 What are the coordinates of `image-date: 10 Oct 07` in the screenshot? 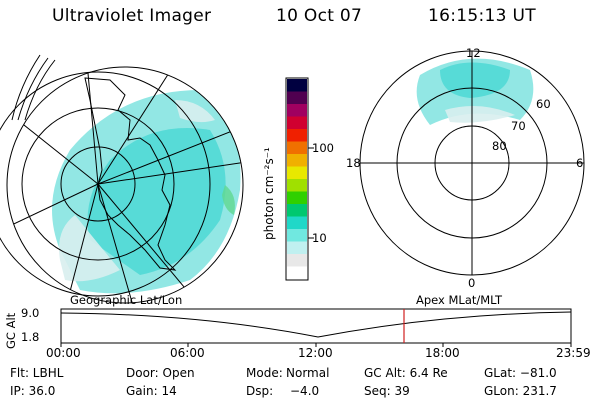 It's located at (319, 16).